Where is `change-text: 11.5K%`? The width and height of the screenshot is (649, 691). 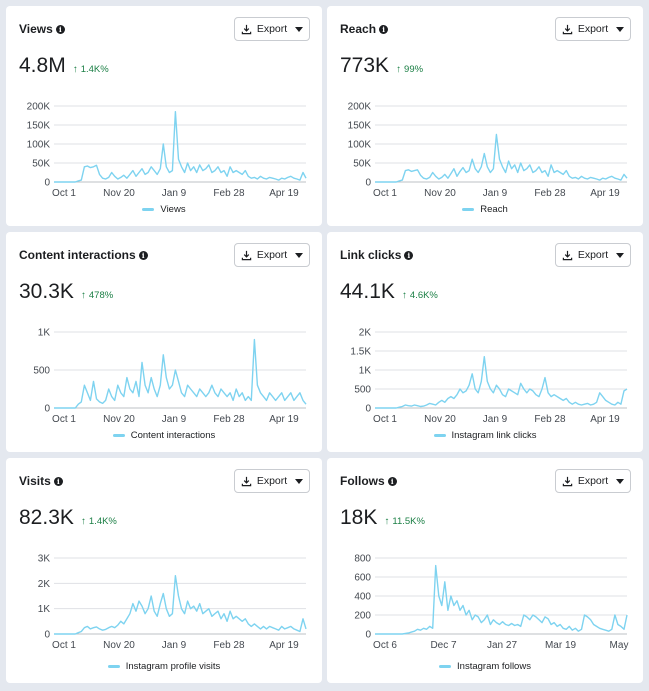 change-text: 11.5K% is located at coordinates (408, 521).